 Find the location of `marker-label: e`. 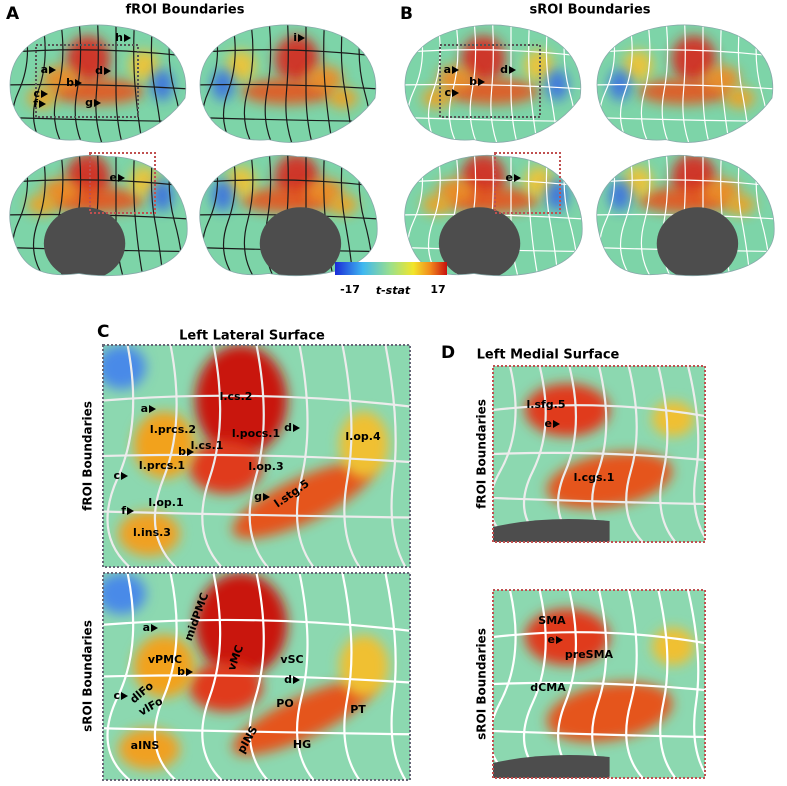

marker-label: e is located at coordinates (548, 423).